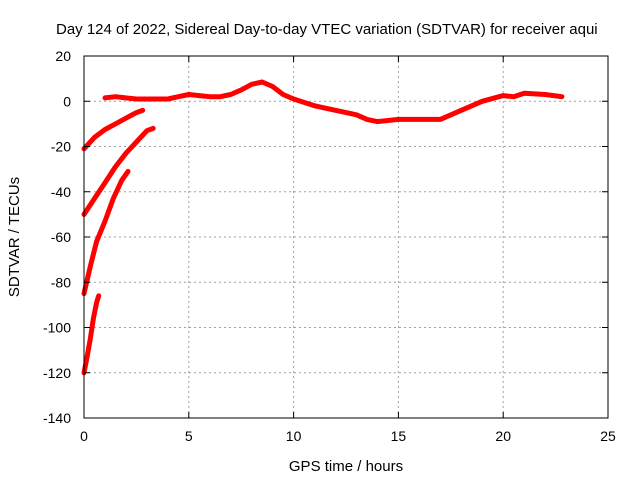 This screenshot has height=480, width=640. Describe the element at coordinates (91, 334) in the screenshot. I see `series-line-seg4` at that location.